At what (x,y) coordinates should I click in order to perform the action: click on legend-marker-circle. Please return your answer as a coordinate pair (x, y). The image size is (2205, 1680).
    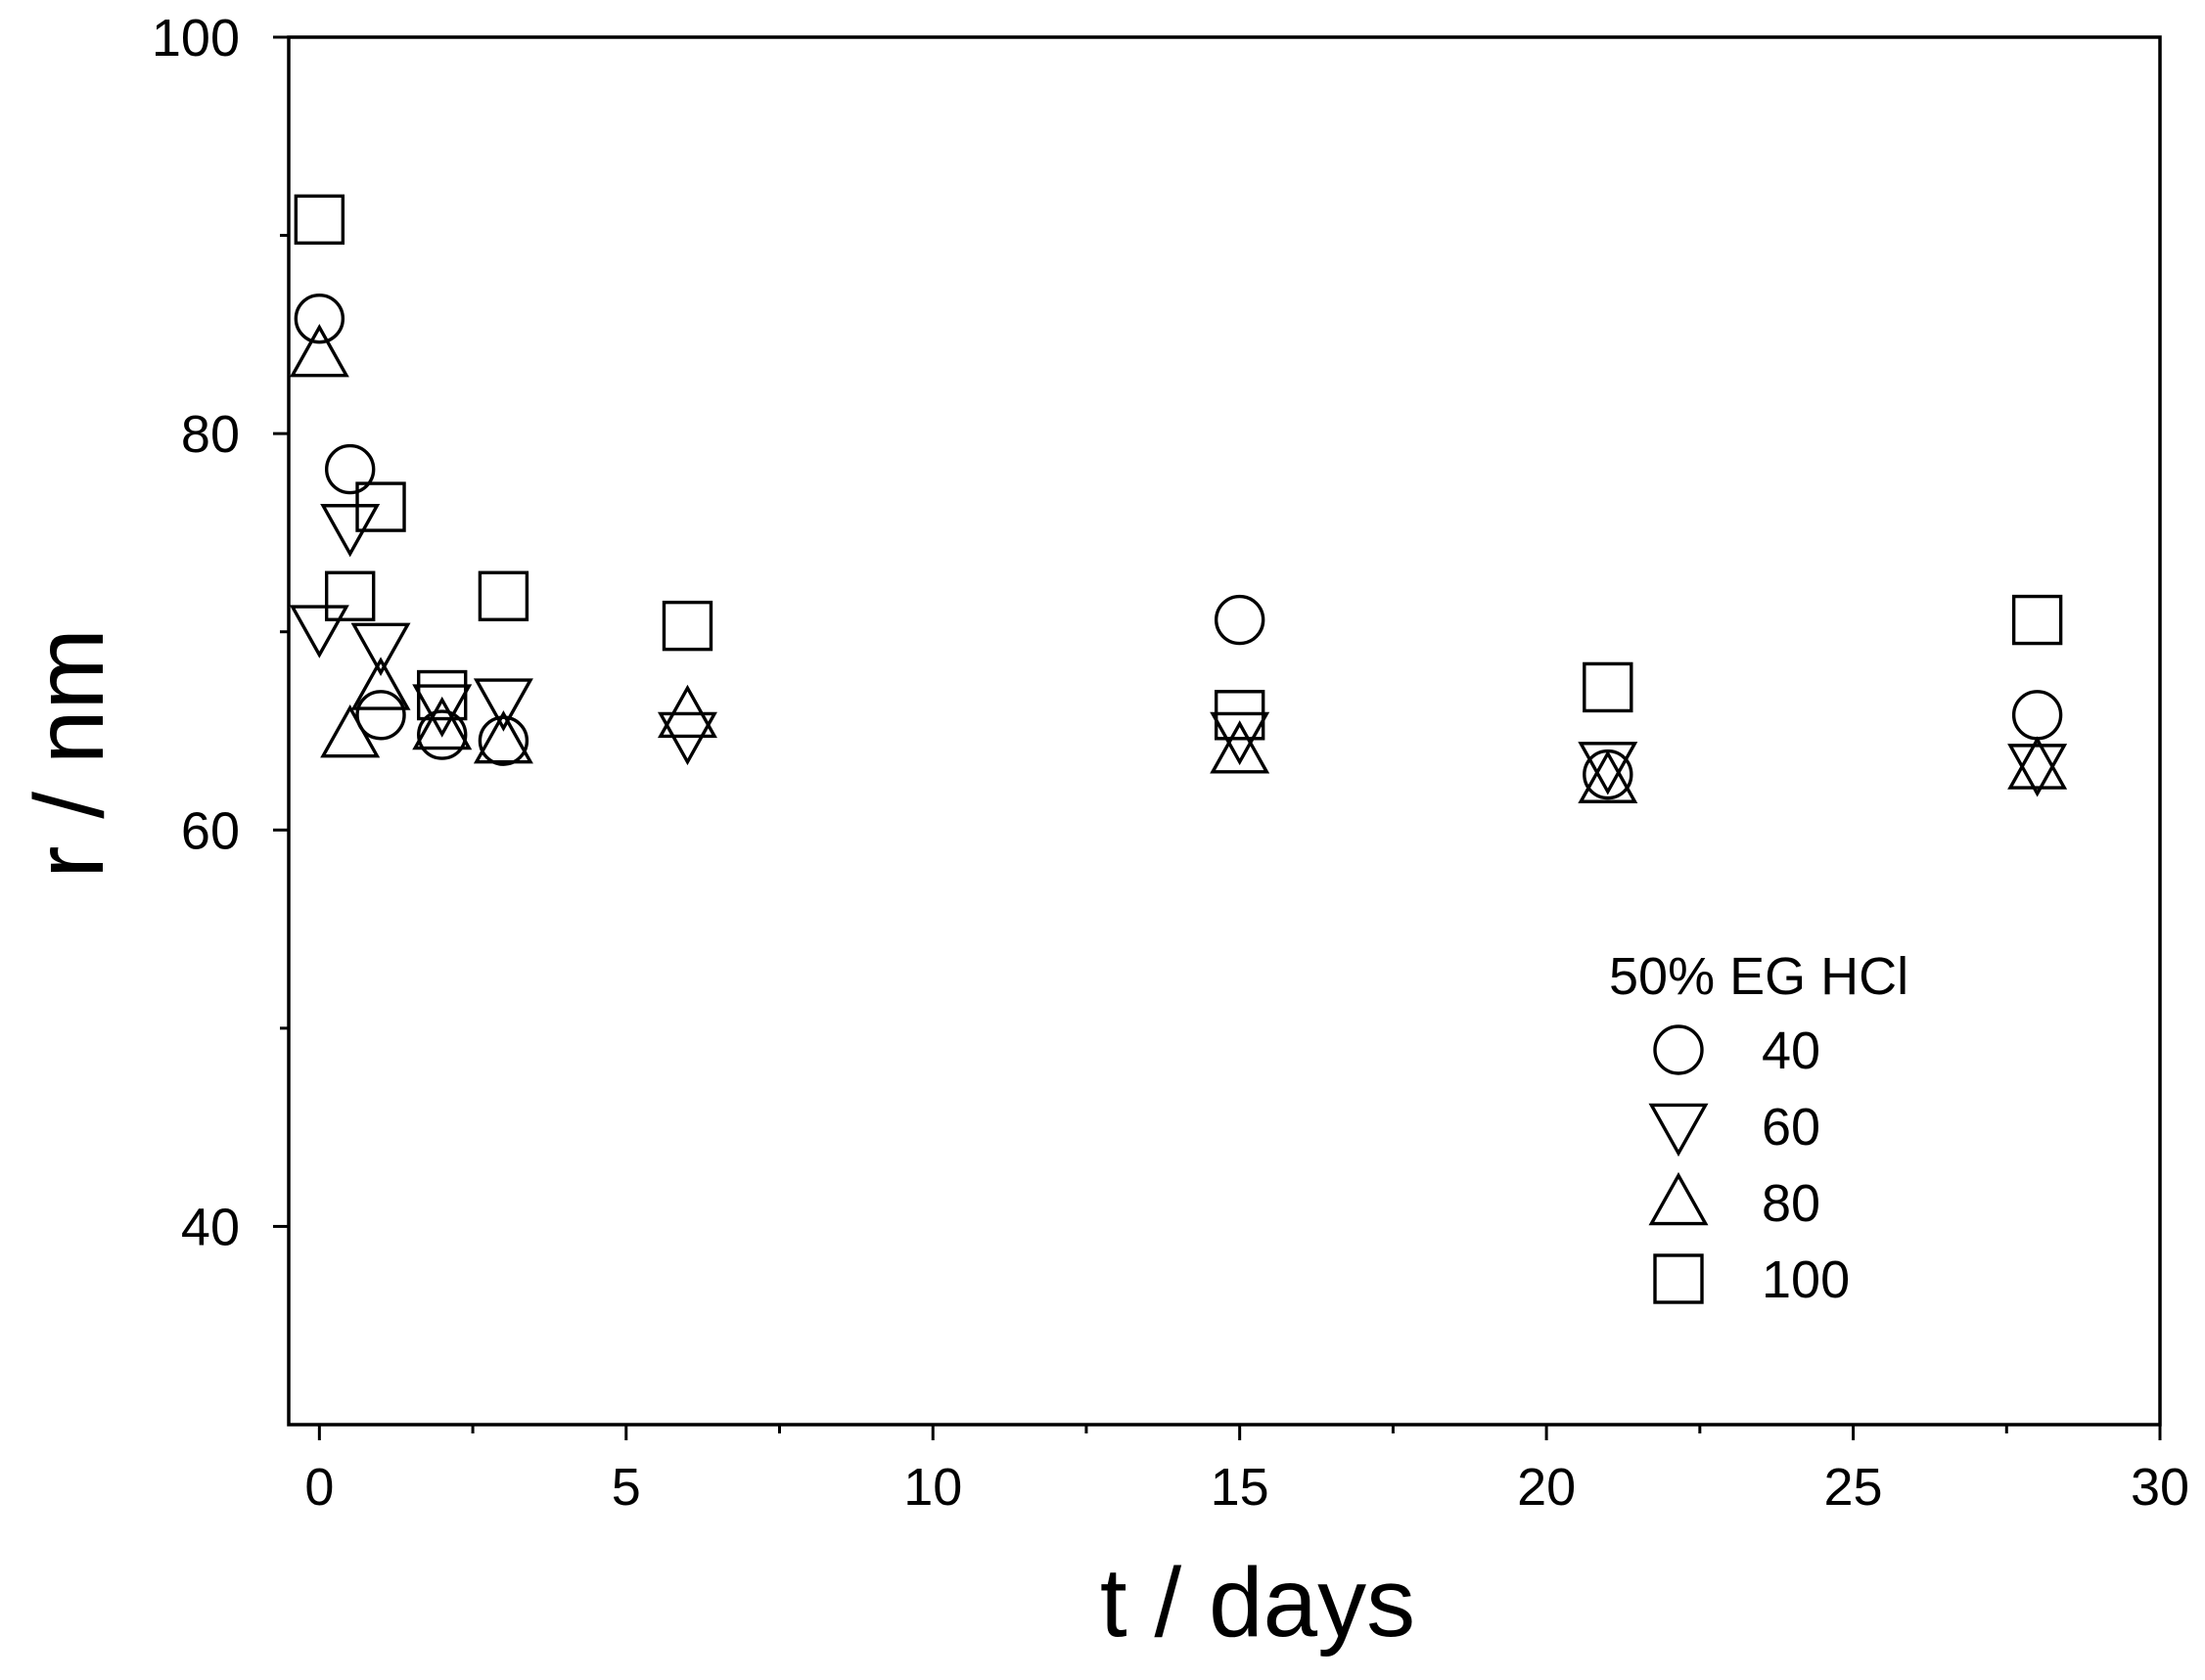
    Looking at the image, I should click on (1678, 1049).